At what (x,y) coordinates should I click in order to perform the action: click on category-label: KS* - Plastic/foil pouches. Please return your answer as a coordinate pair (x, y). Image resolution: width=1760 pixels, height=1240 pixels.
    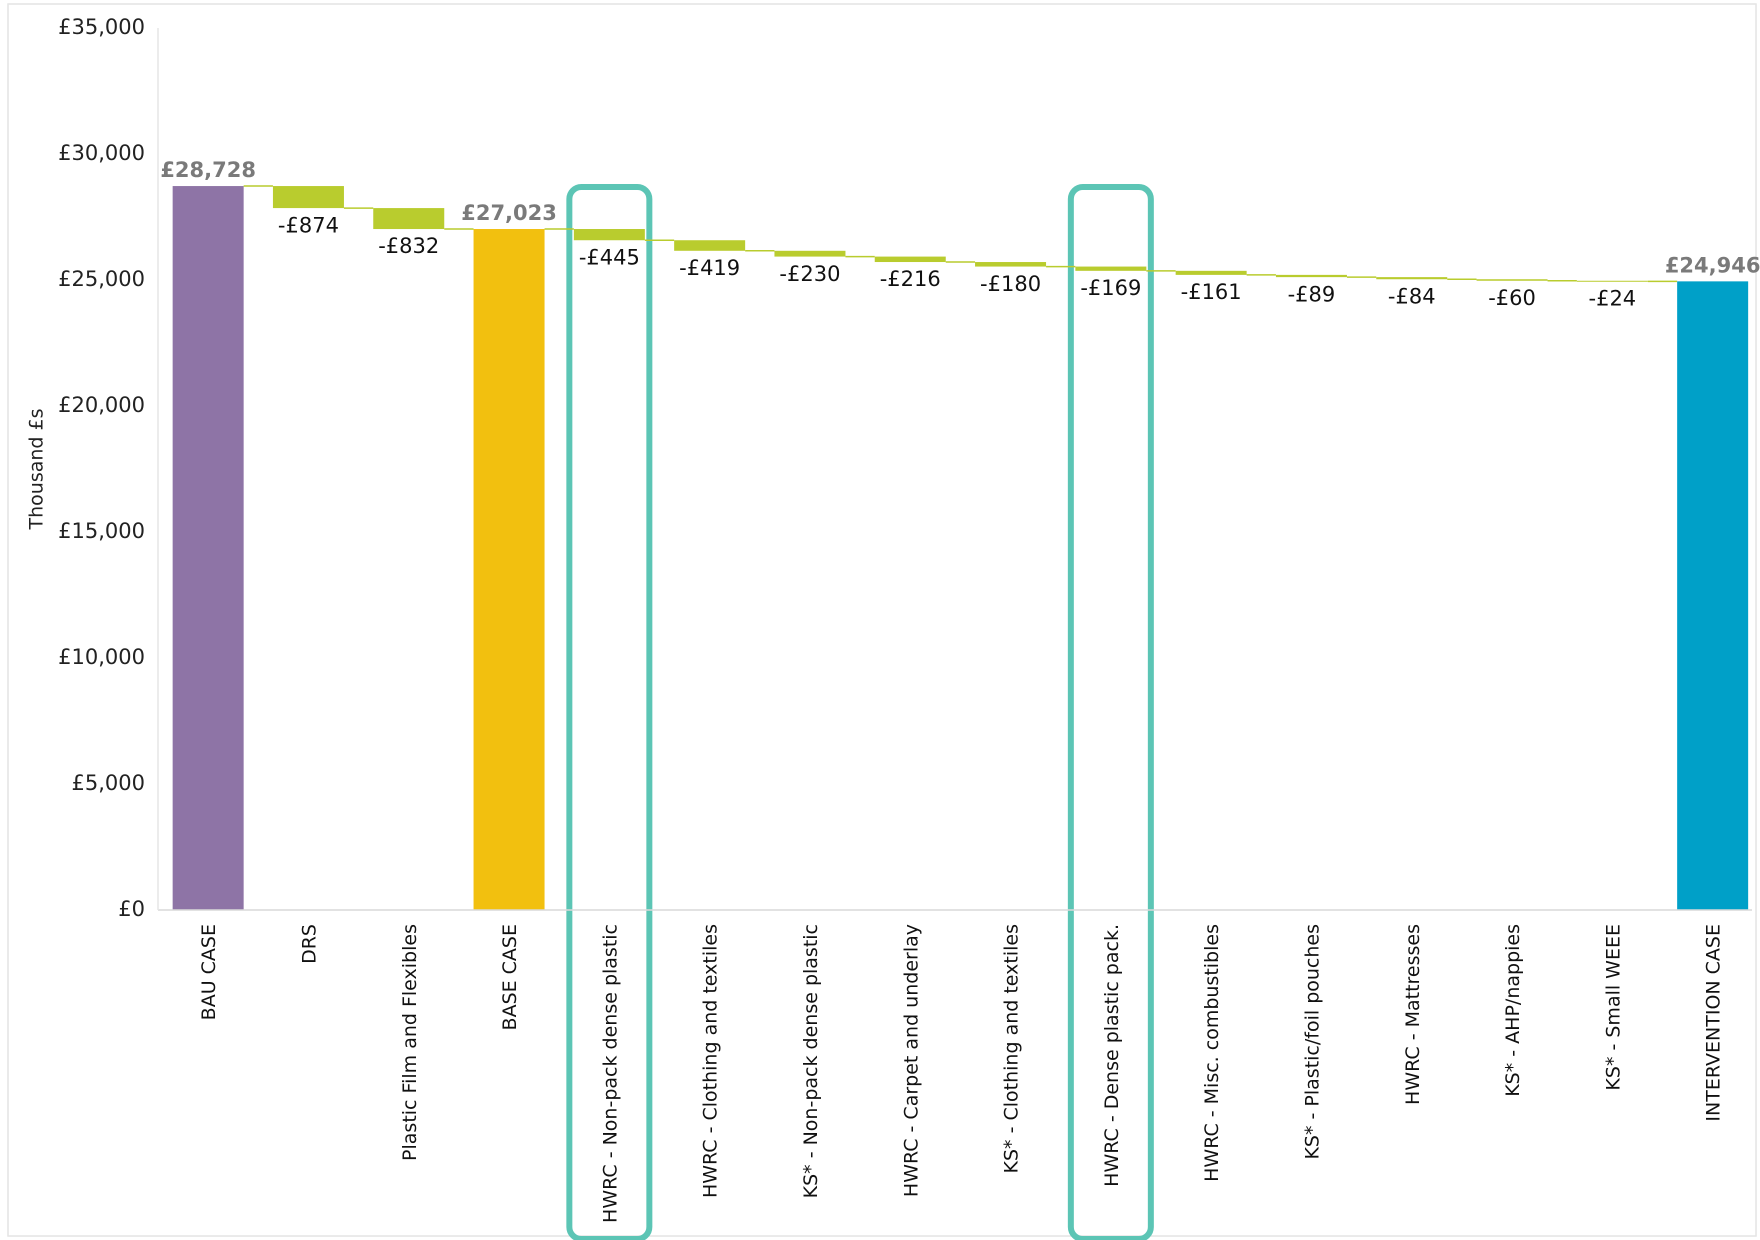
    Looking at the image, I should click on (1312, 1042).